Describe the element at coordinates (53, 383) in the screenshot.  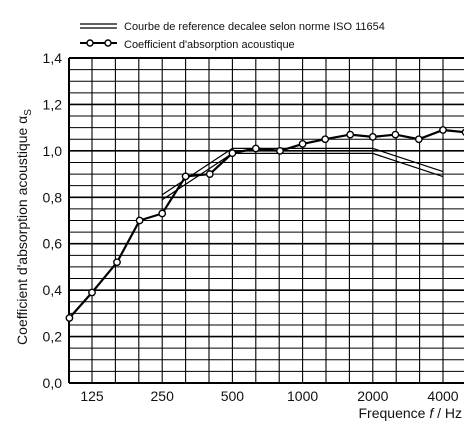
I see `y-tick-label: 0,0` at that location.